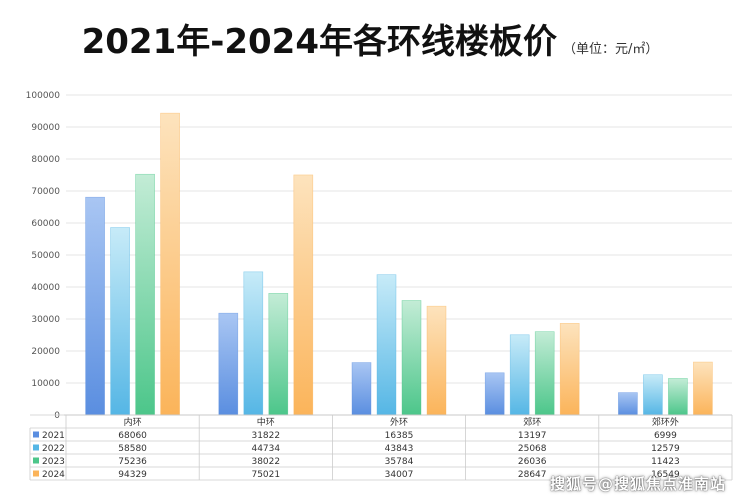 This screenshot has width=740, height=500. Describe the element at coordinates (532, 475) in the screenshot. I see `data-label: 28647` at that location.